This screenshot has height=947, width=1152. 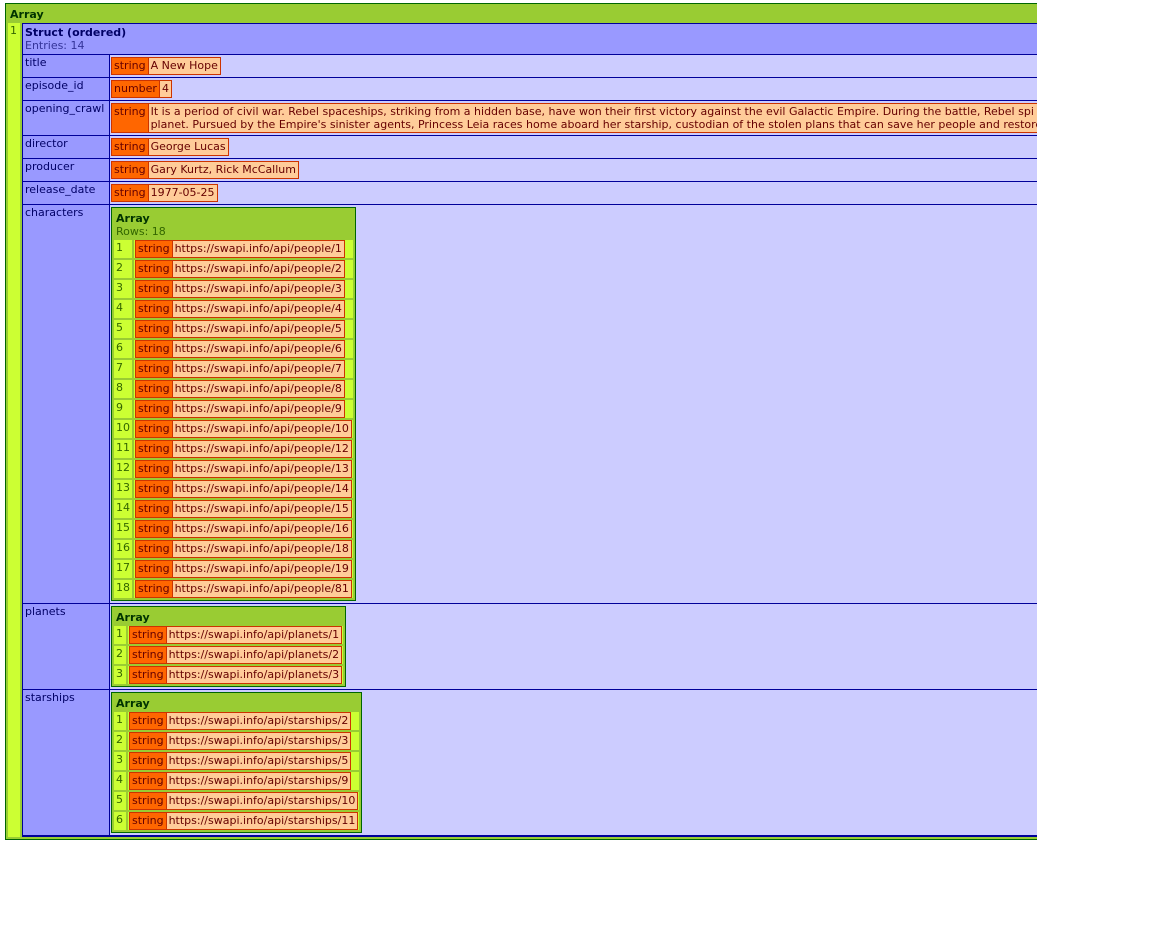 I want to click on array-row: 3 string https://swapi.info/api/people/3, so click(x=233, y=289).